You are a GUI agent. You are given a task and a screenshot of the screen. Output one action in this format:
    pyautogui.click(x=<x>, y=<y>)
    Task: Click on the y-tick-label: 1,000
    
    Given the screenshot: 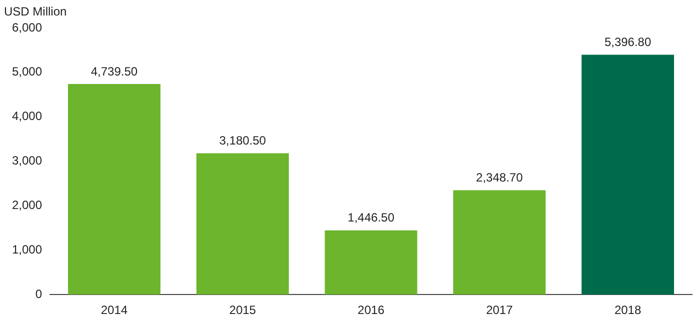 What is the action you would take?
    pyautogui.click(x=27, y=249)
    